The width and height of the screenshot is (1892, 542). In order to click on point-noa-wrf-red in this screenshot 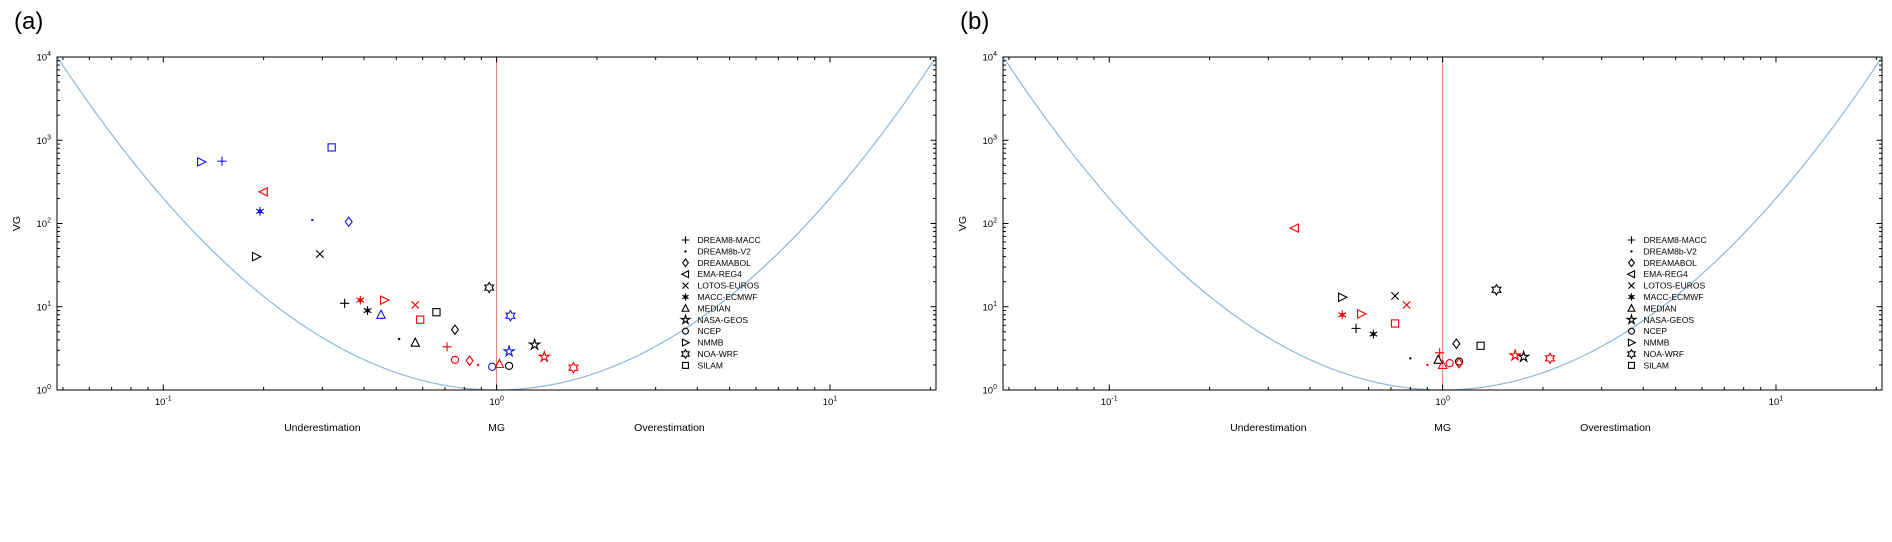, I will do `click(1550, 358)`.